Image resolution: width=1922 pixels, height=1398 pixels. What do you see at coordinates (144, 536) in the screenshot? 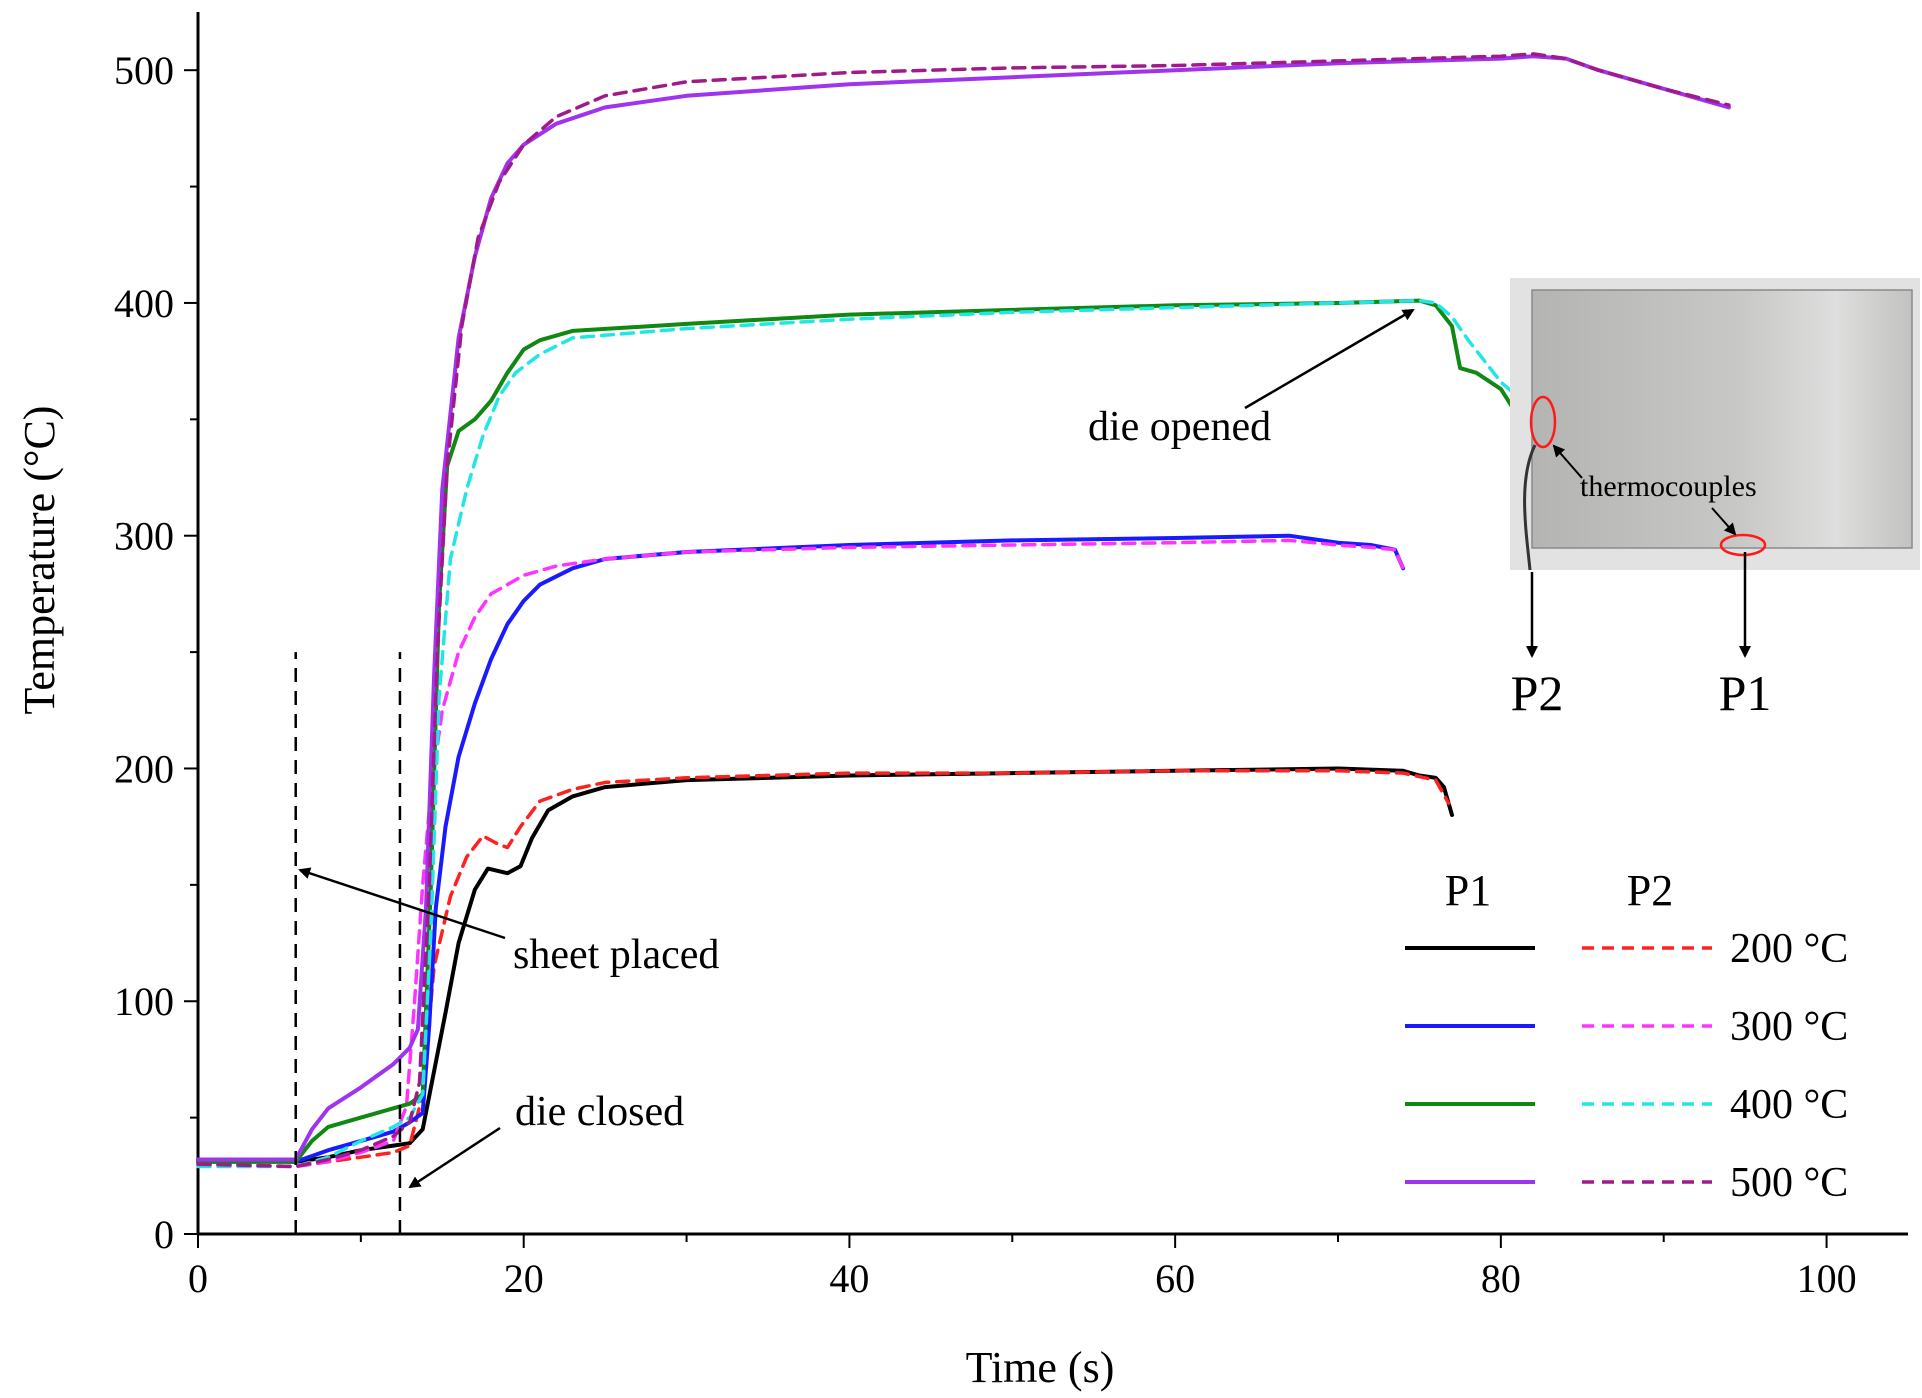
I see `y-tick-label: 300` at bounding box center [144, 536].